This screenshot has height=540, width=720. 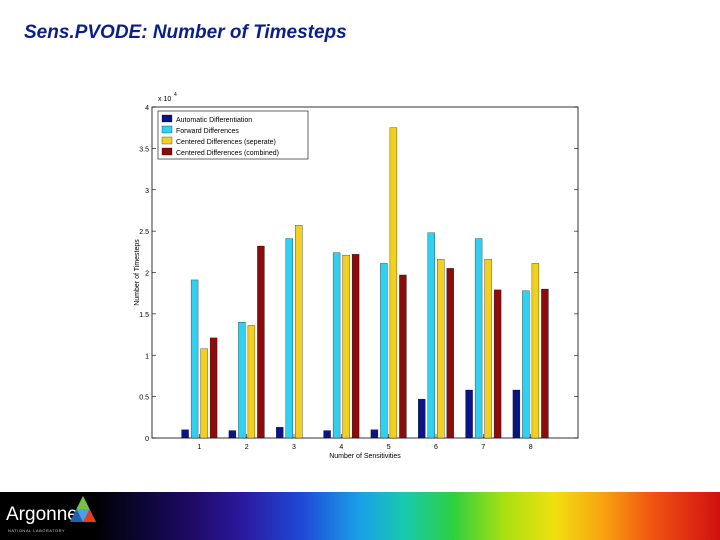 What do you see at coordinates (341, 447) in the screenshot?
I see `x-tick-label: 4` at bounding box center [341, 447].